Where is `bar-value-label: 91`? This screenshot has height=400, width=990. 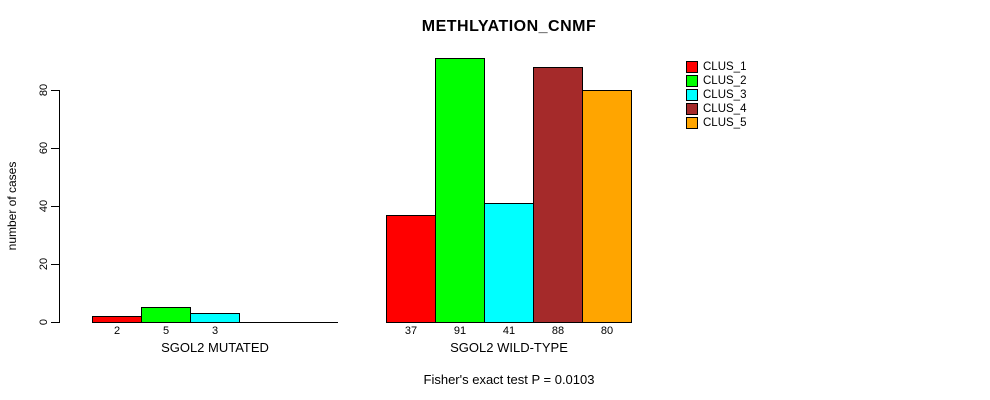
bar-value-label: 91 is located at coordinates (460, 331).